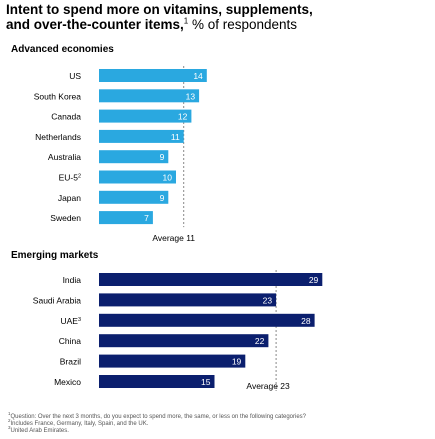 The height and width of the screenshot is (439, 435). I want to click on footnote-3-text: United Arab Emirates., so click(39, 431).